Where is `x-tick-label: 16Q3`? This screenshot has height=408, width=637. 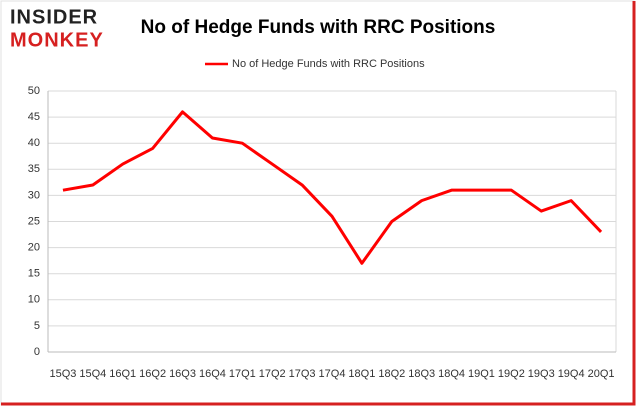
x-tick-label: 16Q3 is located at coordinates (182, 374).